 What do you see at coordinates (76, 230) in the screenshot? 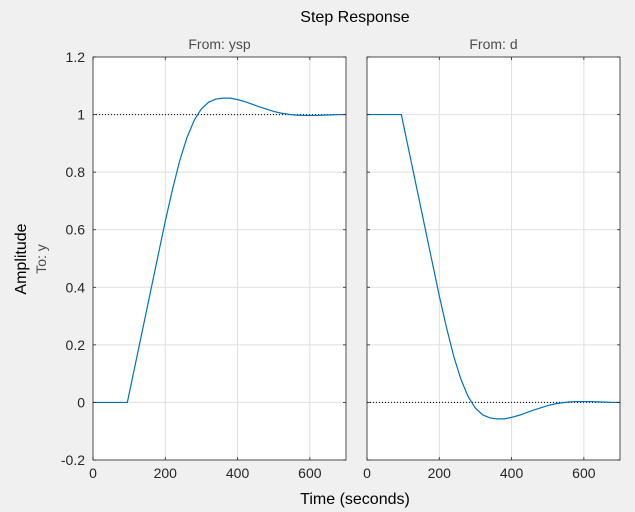
I see `y-tick-label: 0.6` at bounding box center [76, 230].